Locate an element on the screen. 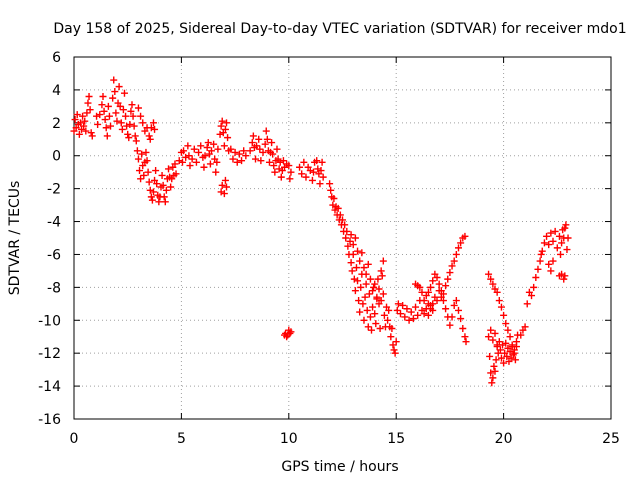 This screenshot has width=640, height=480. y-tick-label: -10 is located at coordinates (49, 321).